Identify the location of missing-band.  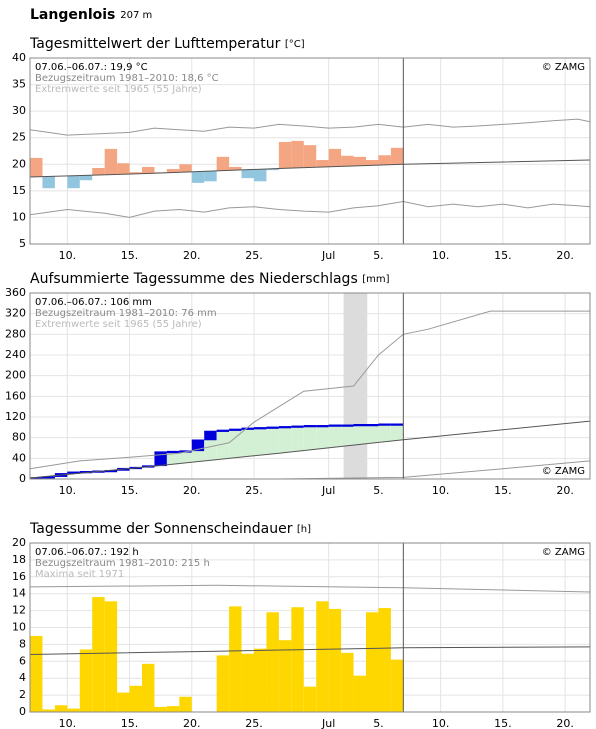
(355, 386).